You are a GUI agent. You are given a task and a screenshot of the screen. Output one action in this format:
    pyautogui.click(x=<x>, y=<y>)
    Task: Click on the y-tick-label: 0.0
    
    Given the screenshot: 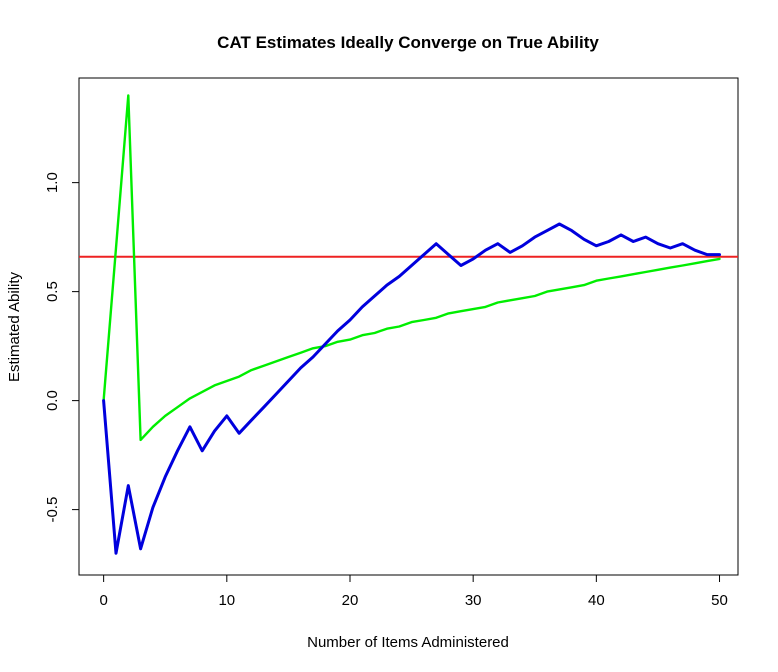 What is the action you would take?
    pyautogui.click(x=52, y=400)
    